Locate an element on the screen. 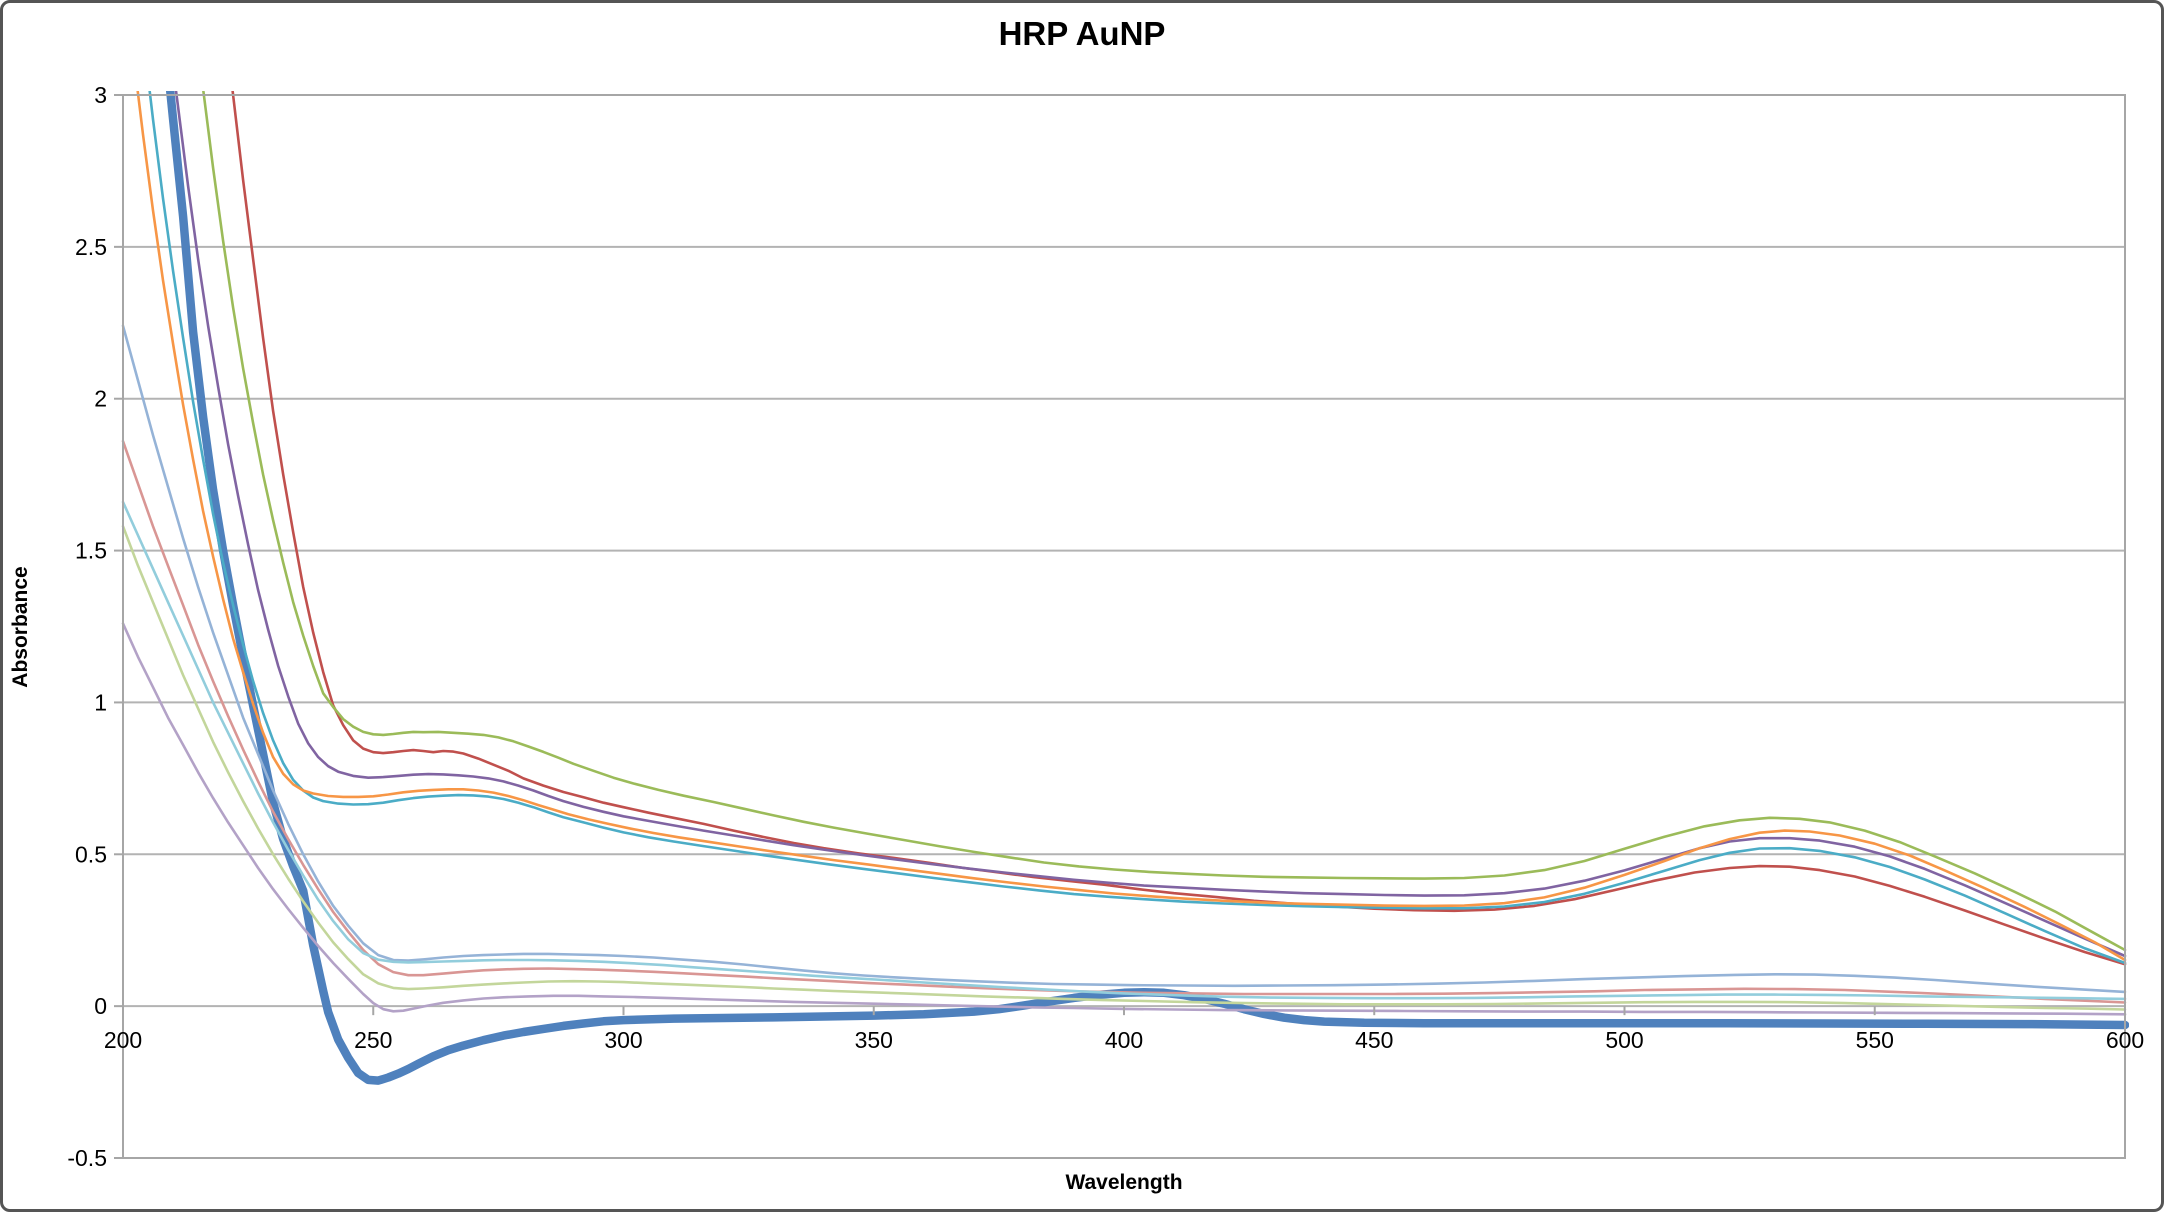 The height and width of the screenshot is (1212, 2164). y-tick-label: 2.5 is located at coordinates (91, 247).